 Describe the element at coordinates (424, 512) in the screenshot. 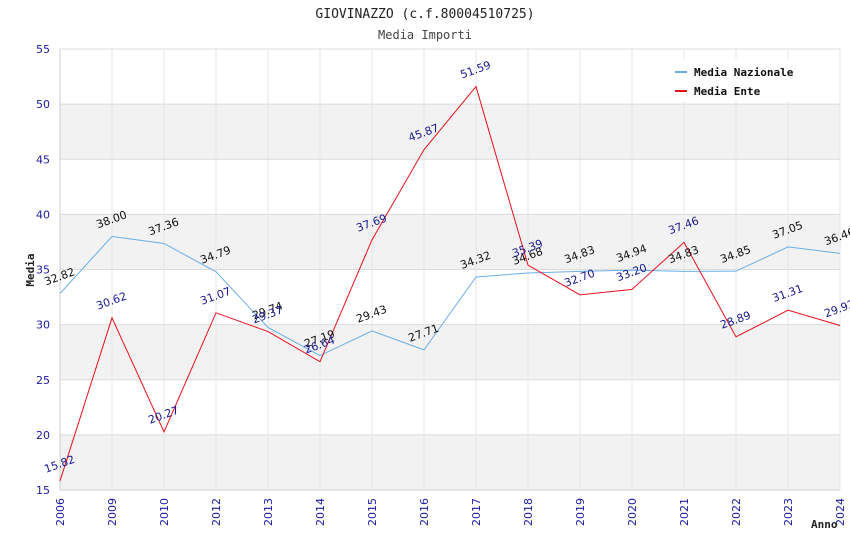

I see `x-tick-label: 2016` at that location.